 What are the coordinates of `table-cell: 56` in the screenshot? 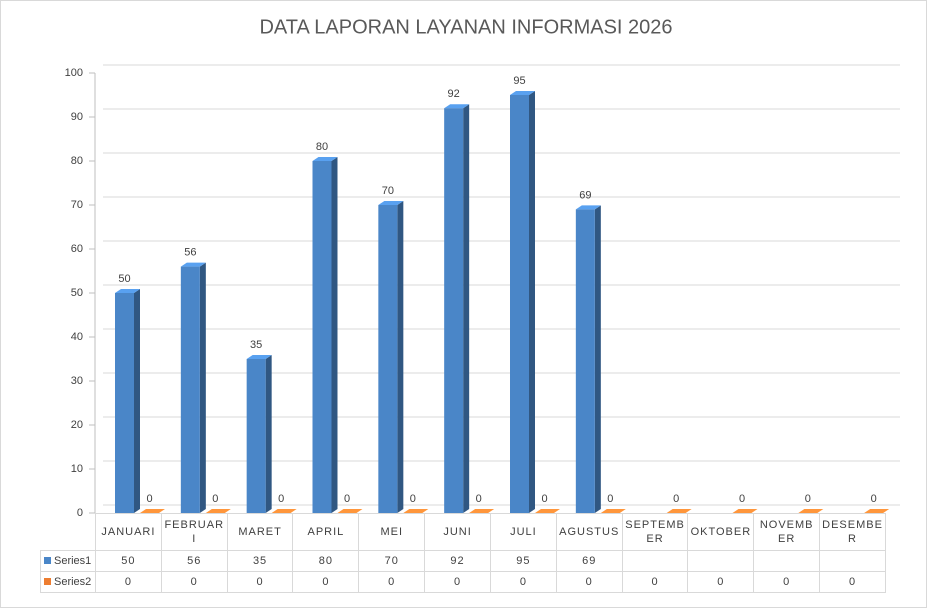 It's located at (194, 561).